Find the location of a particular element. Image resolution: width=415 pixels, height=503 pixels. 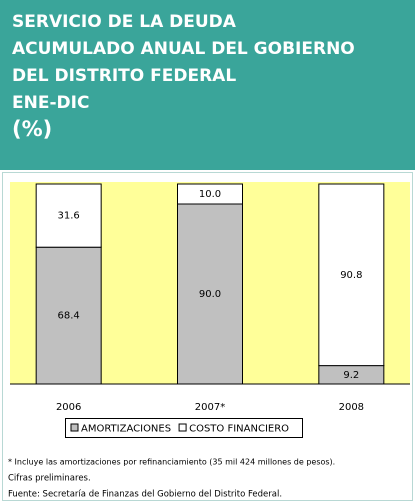

data-label: 31.6 is located at coordinates (69, 216).